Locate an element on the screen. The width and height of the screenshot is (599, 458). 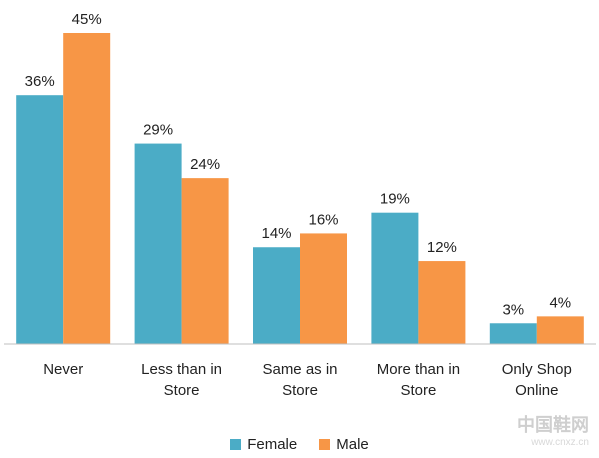
legend-swatch-male is located at coordinates (325, 444).